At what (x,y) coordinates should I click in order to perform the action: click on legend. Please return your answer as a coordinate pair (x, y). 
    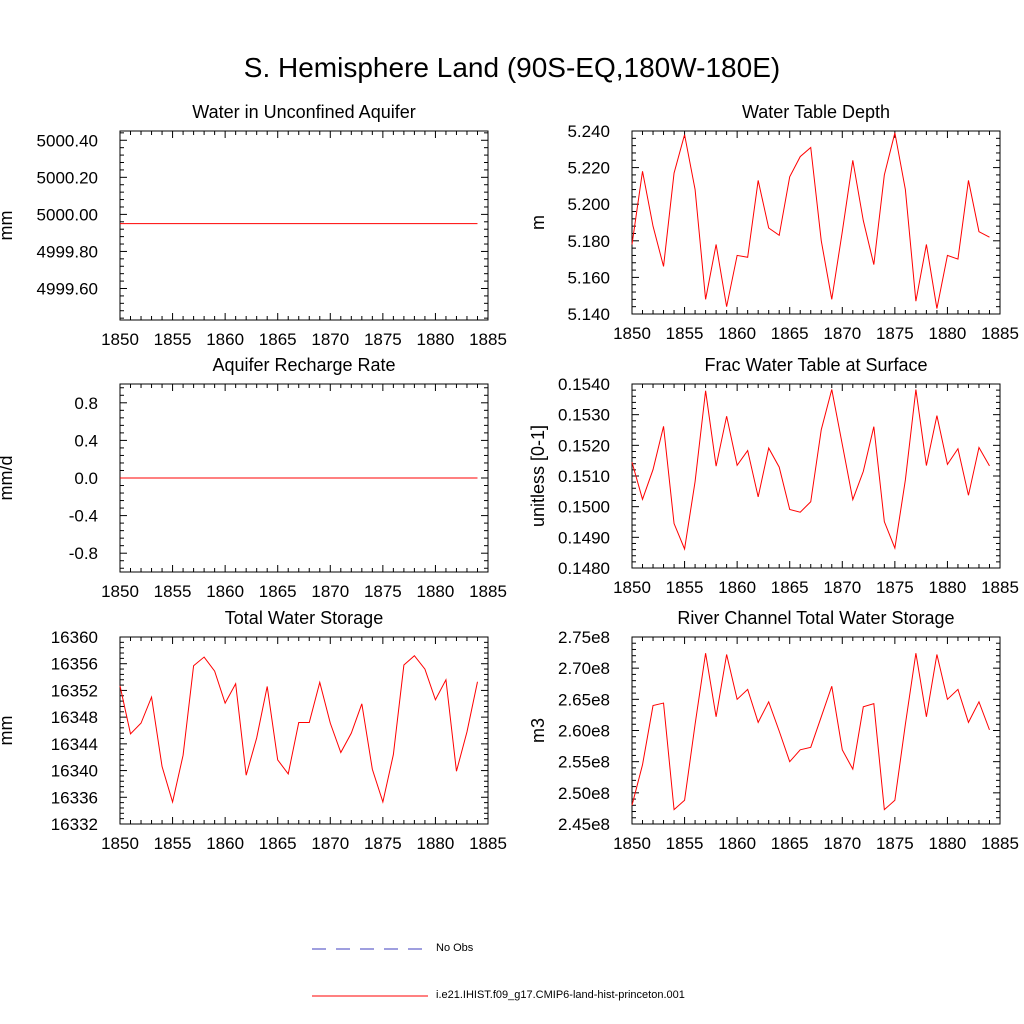
    Looking at the image, I should click on (370, 972).